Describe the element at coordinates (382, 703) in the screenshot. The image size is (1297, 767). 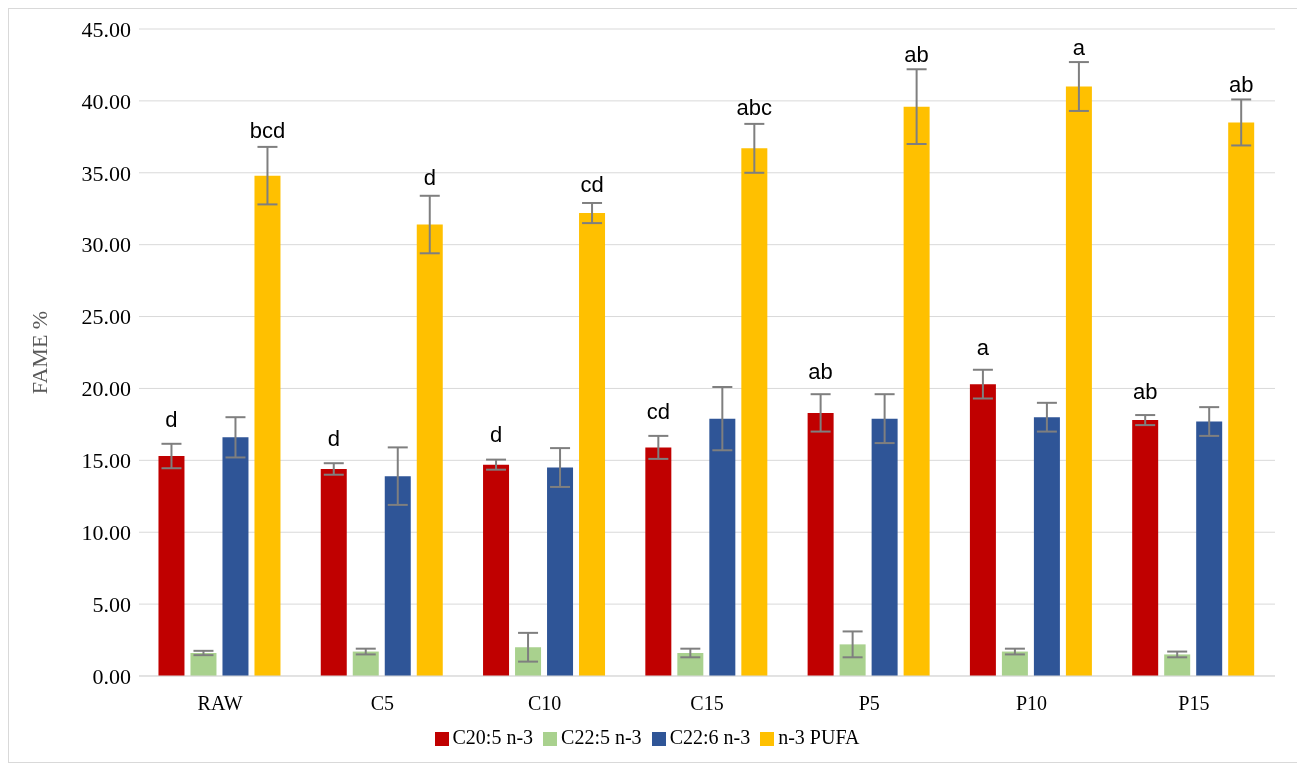
I see `x-tick-label: C5` at that location.